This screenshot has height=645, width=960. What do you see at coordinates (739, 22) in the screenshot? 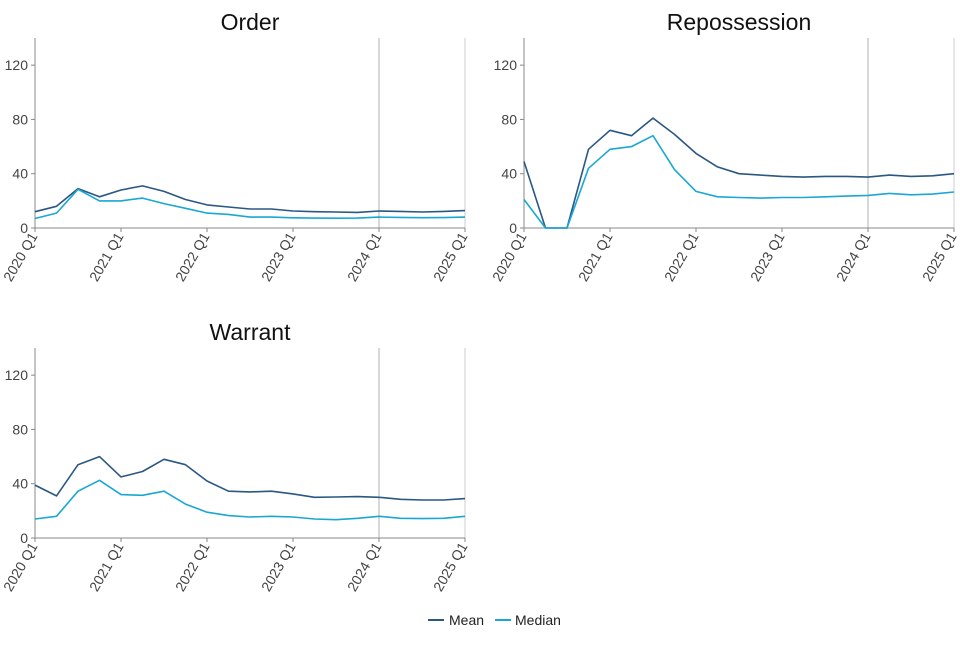
I see `panel-title: Repossession` at bounding box center [739, 22].